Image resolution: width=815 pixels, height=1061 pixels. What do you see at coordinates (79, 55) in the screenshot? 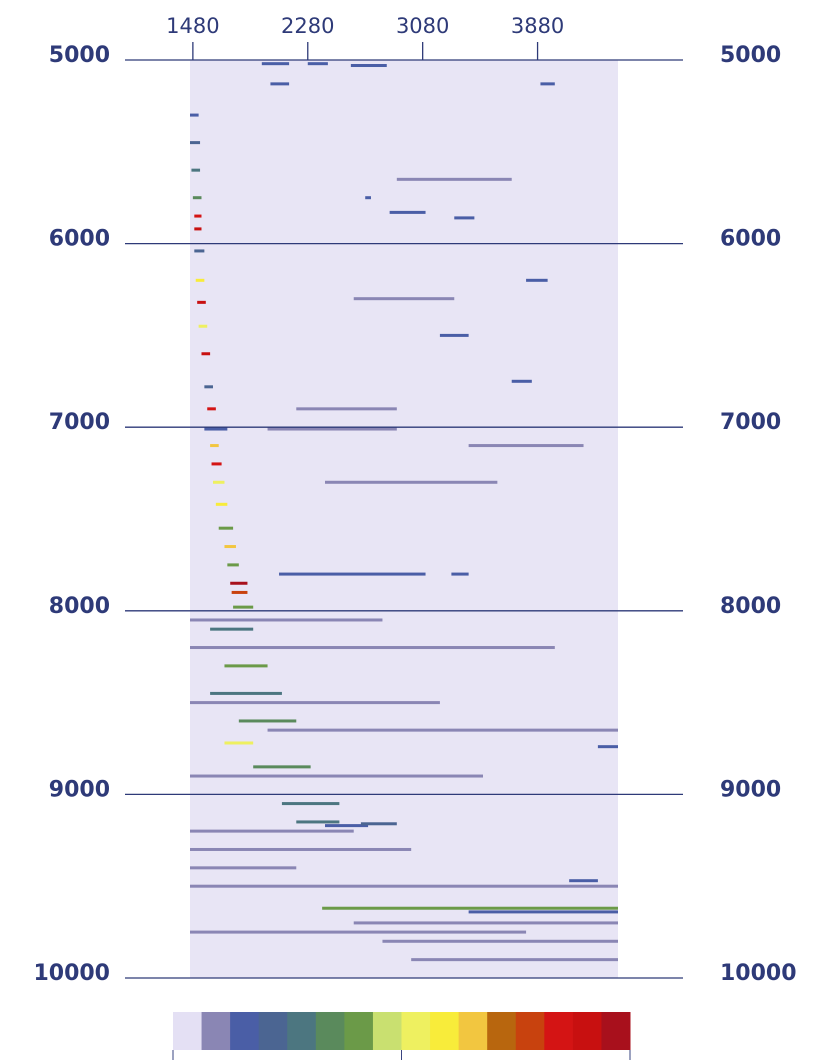
I see `y-tick-label: 5000` at bounding box center [79, 55].